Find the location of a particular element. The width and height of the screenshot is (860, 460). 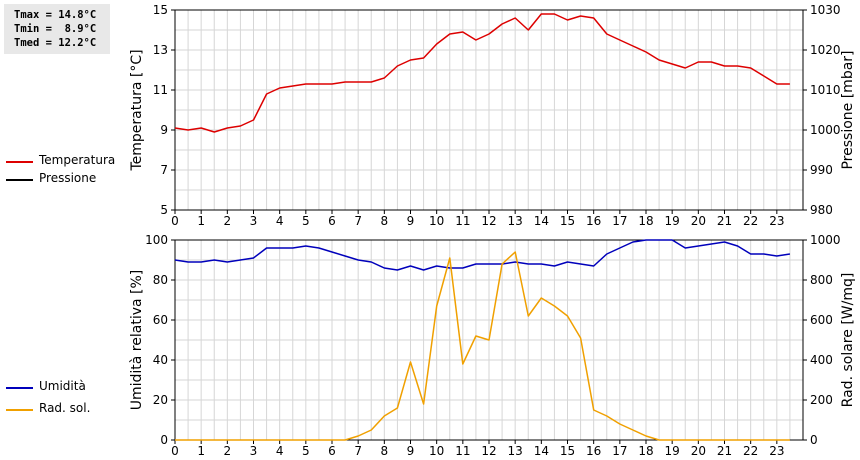

legend-label-rad-sol: Rad. sol. is located at coordinates (65, 408).